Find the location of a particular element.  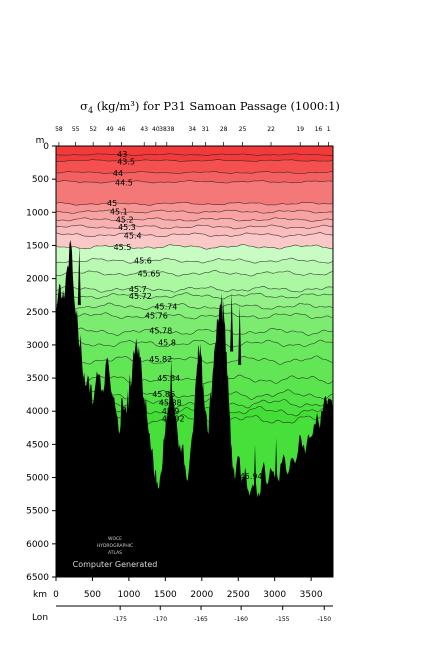

contour-label-45.84: 45.84 is located at coordinates (168, 378).